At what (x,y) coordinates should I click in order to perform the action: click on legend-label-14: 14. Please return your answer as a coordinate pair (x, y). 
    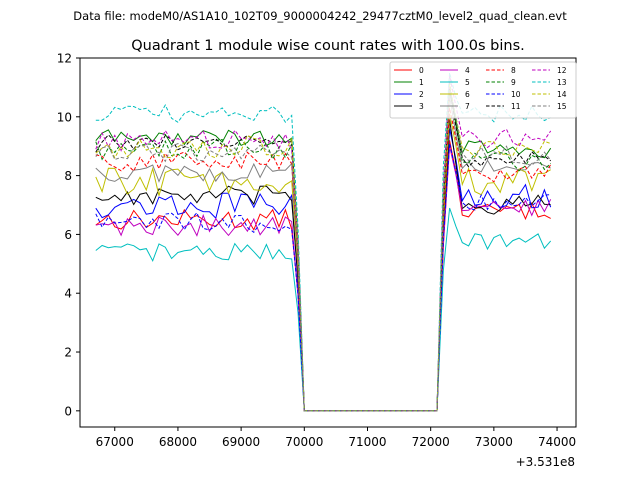
    Looking at the image, I should click on (562, 94).